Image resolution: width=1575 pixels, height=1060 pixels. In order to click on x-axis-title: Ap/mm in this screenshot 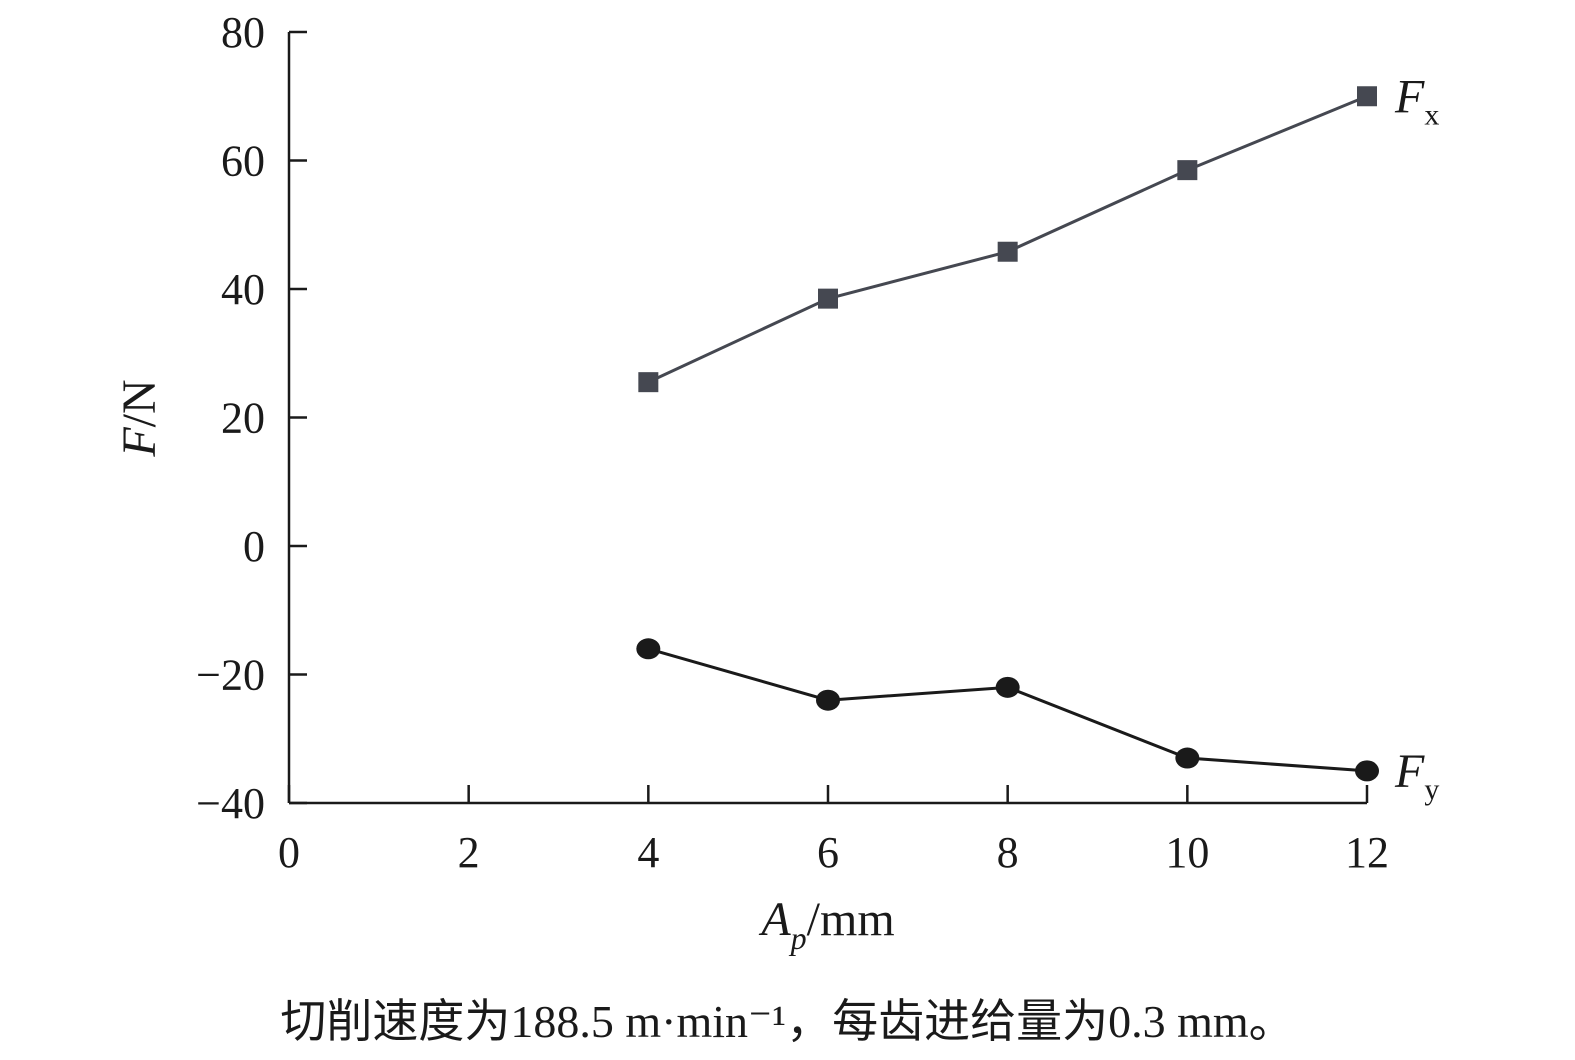, I will do `click(826, 924)`.